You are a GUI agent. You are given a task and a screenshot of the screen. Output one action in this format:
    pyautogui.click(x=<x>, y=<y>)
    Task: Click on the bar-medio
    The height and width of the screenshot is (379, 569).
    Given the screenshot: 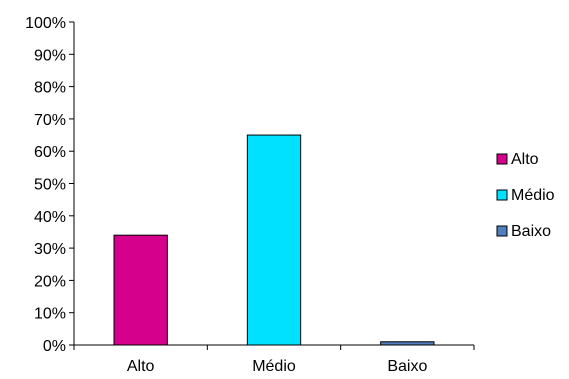 What is the action you would take?
    pyautogui.click(x=274, y=240)
    